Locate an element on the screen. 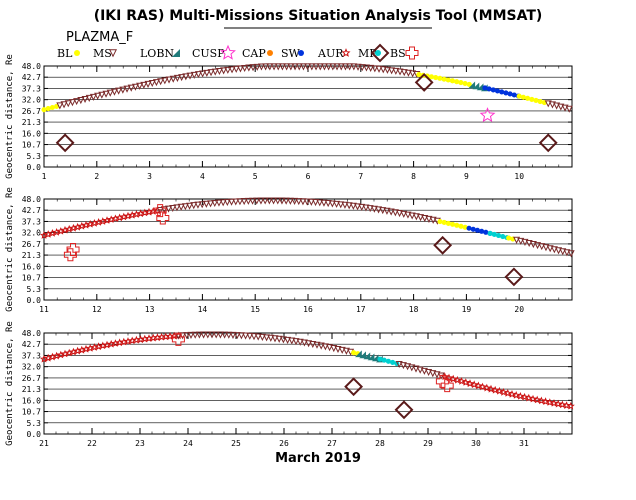 This screenshot has height=500, width=636. orbit-track is located at coordinates (307, 88).